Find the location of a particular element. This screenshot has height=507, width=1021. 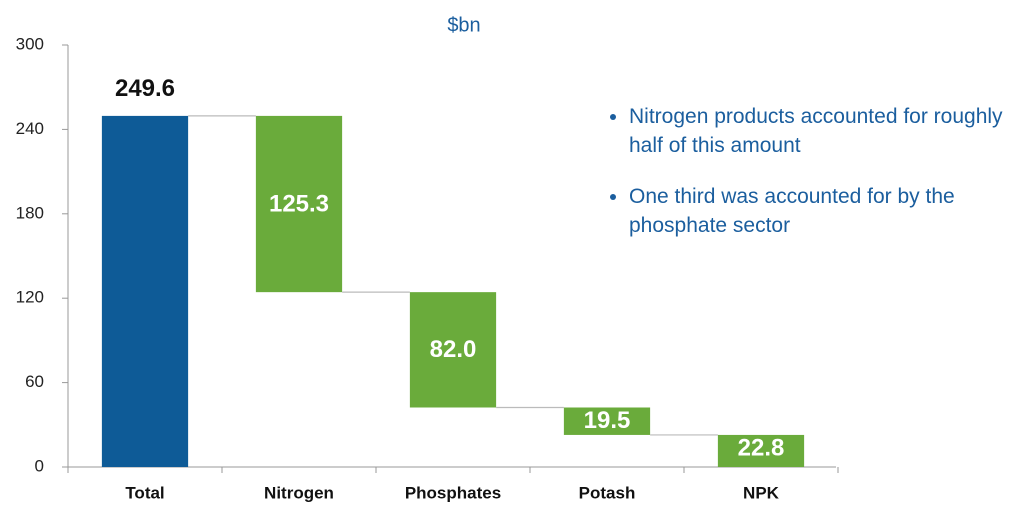

value-label: 249.6 is located at coordinates (145, 88).